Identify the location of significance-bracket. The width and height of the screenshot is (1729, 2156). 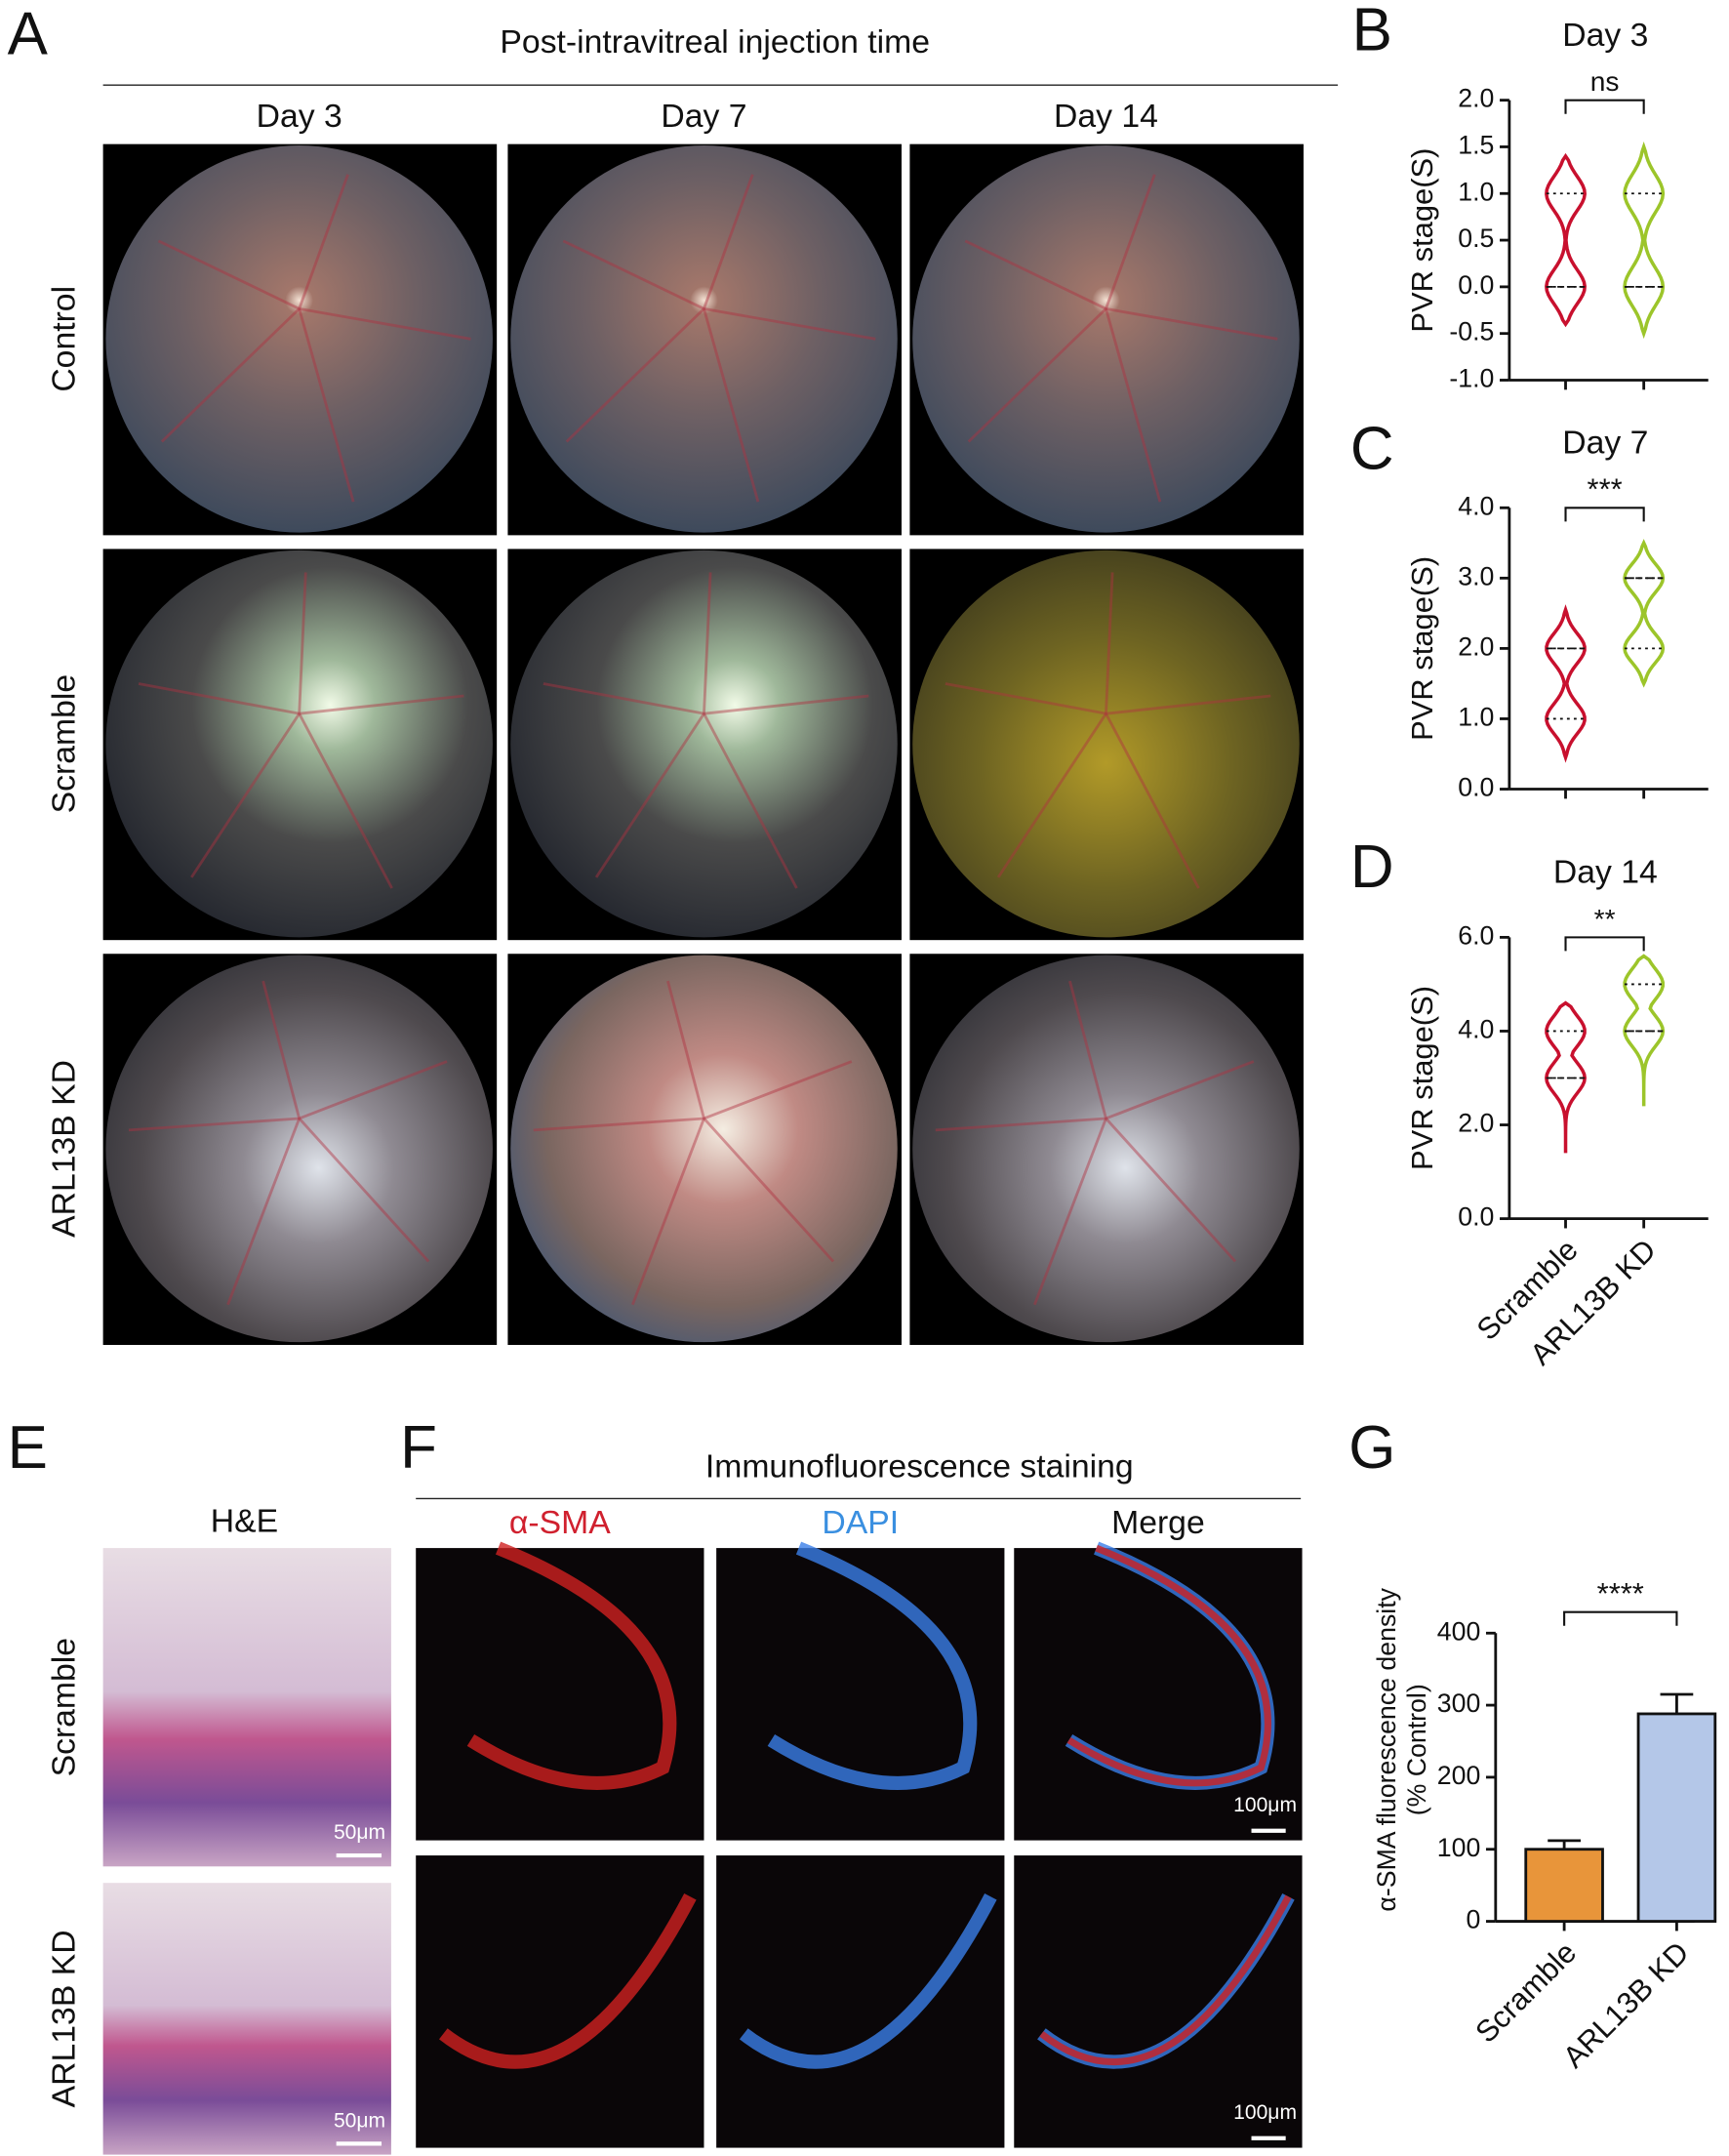
(1620, 1618).